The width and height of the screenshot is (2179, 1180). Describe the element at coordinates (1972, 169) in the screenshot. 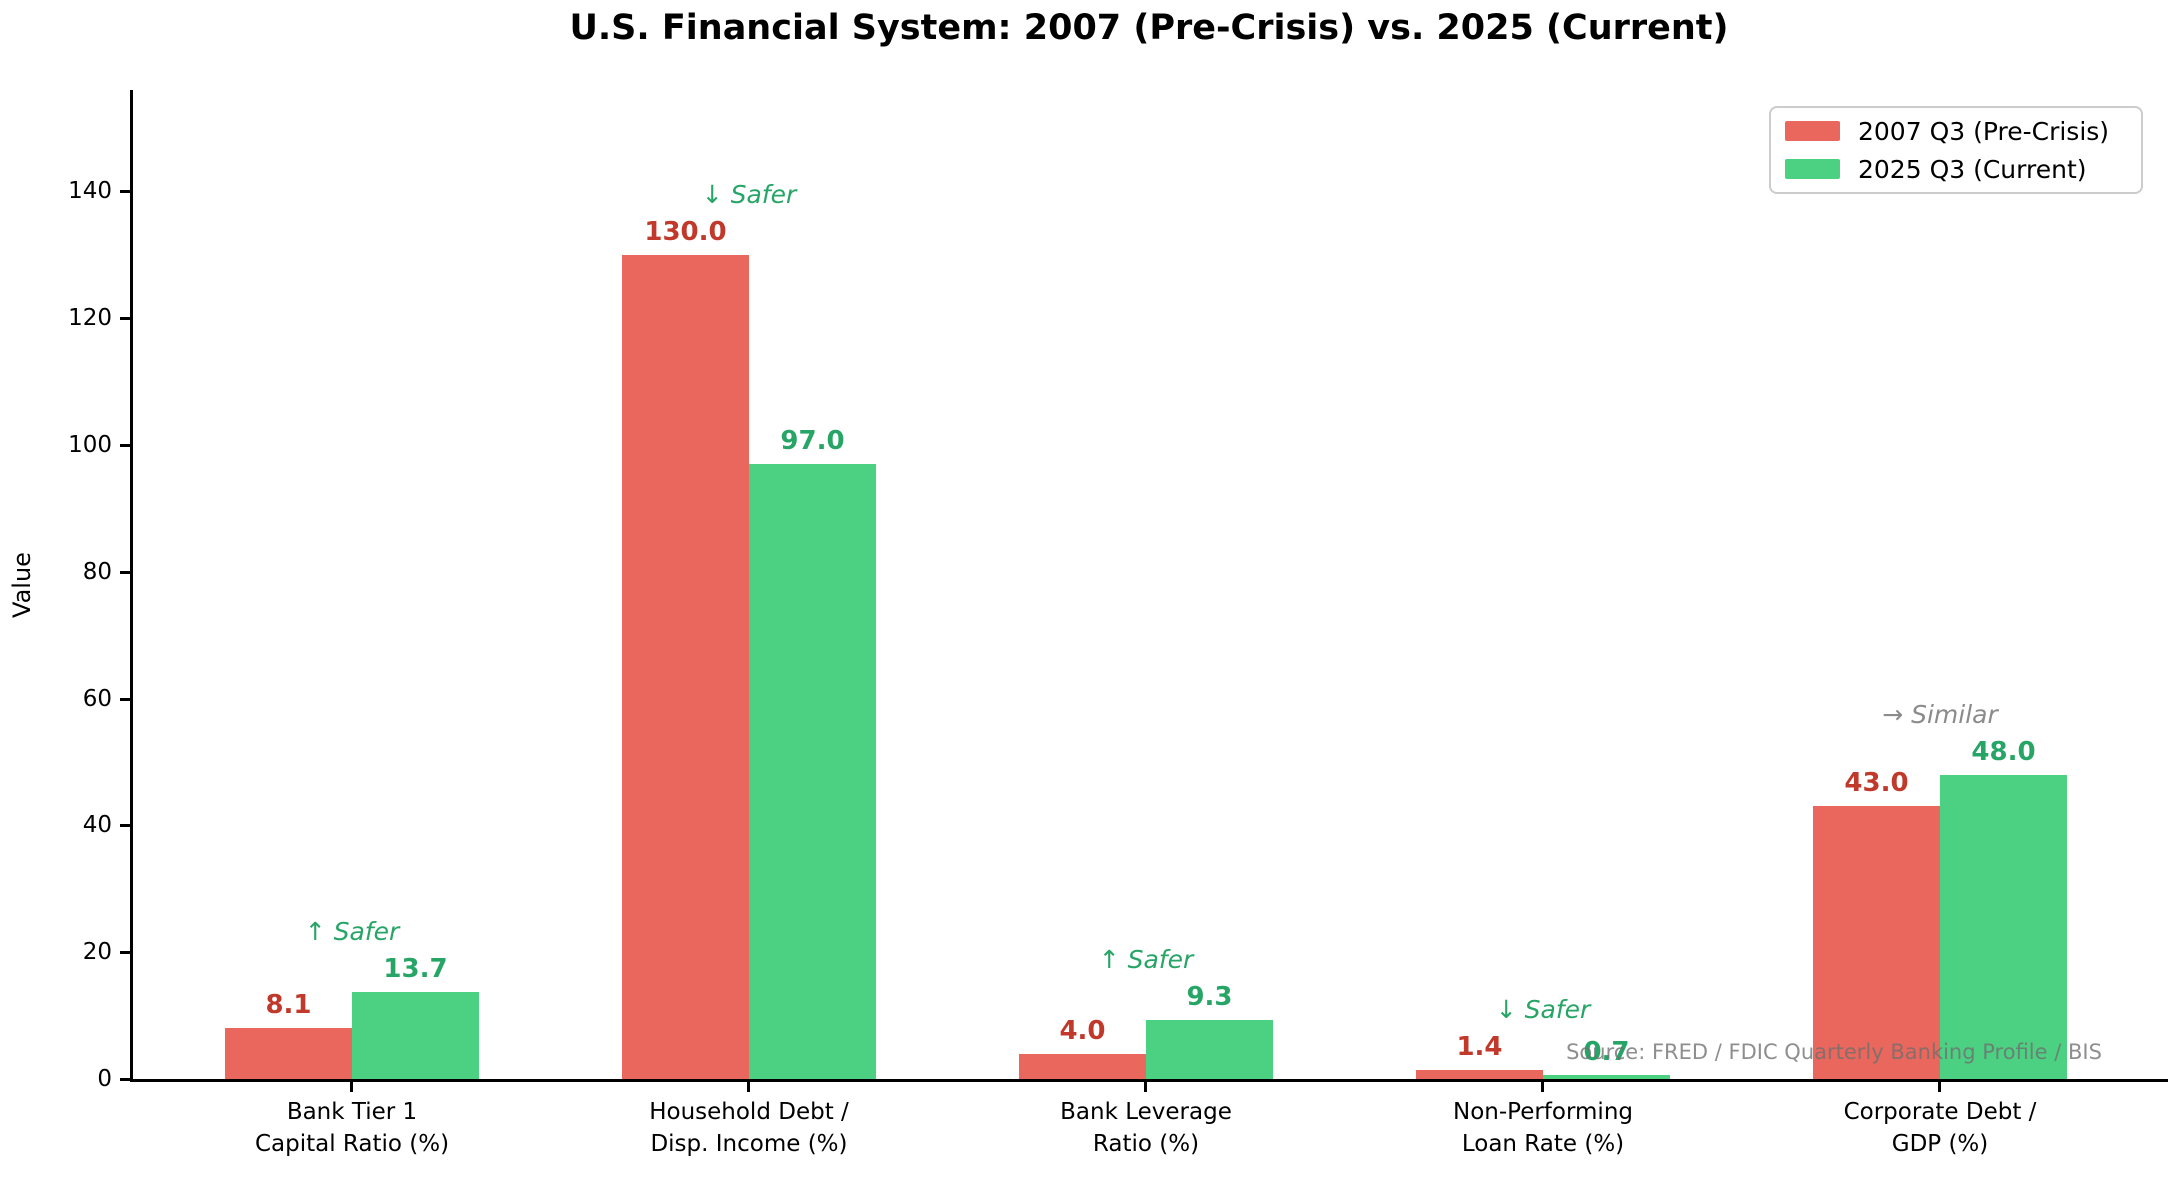

I see `legend-item-label: 2025 Q3 (Current)` at that location.